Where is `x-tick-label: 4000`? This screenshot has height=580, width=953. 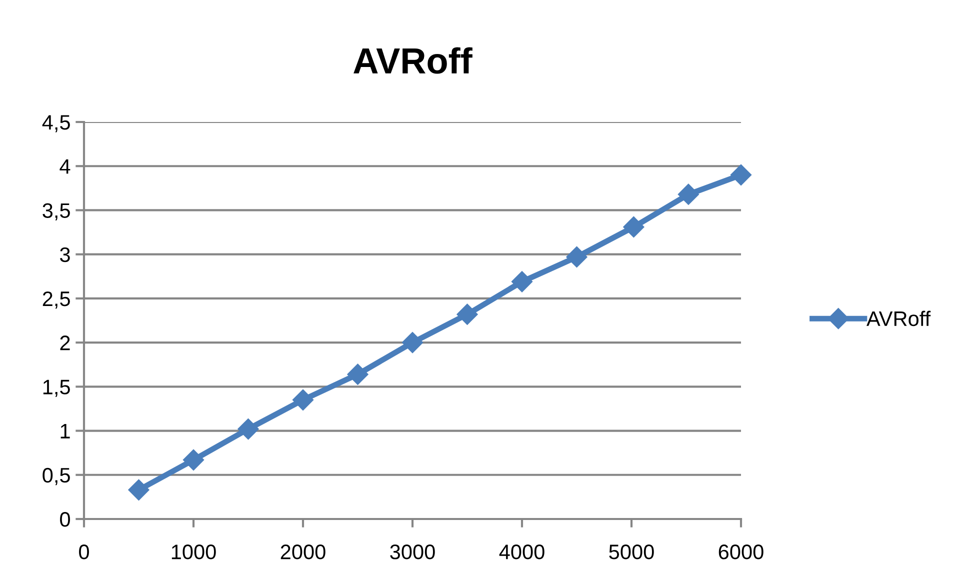 x-tick-label: 4000 is located at coordinates (521, 552).